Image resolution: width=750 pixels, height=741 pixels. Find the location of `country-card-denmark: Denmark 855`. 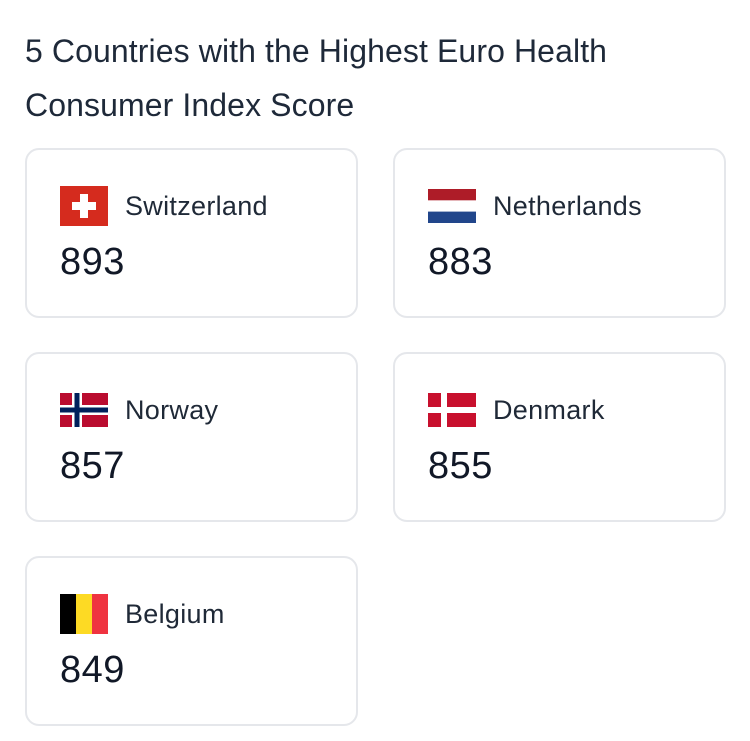

country-card-denmark: Denmark 855 is located at coordinates (559, 437).